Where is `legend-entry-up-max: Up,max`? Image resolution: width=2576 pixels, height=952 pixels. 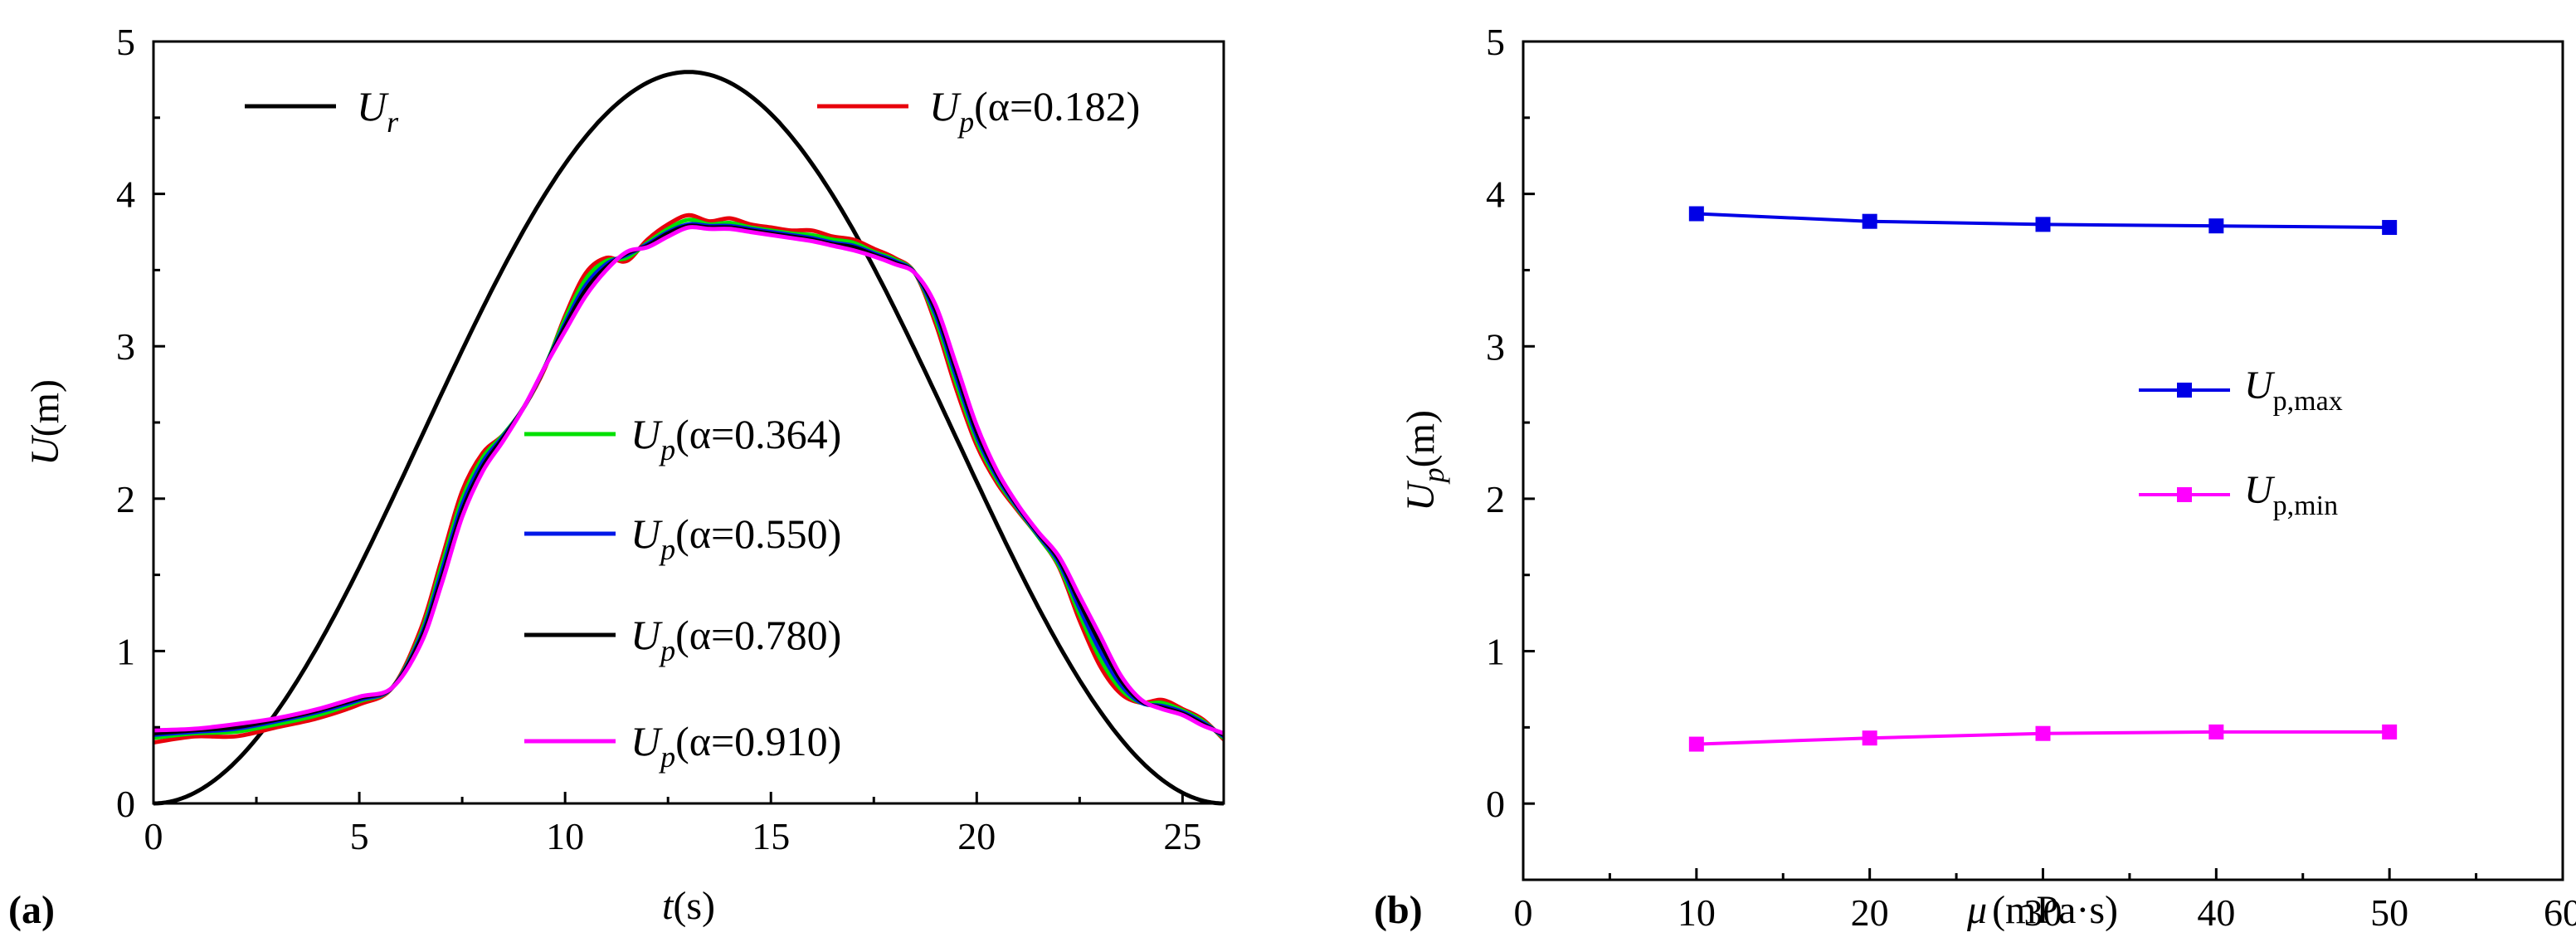
legend-entry-up-max: Up,max is located at coordinates (2241, 390).